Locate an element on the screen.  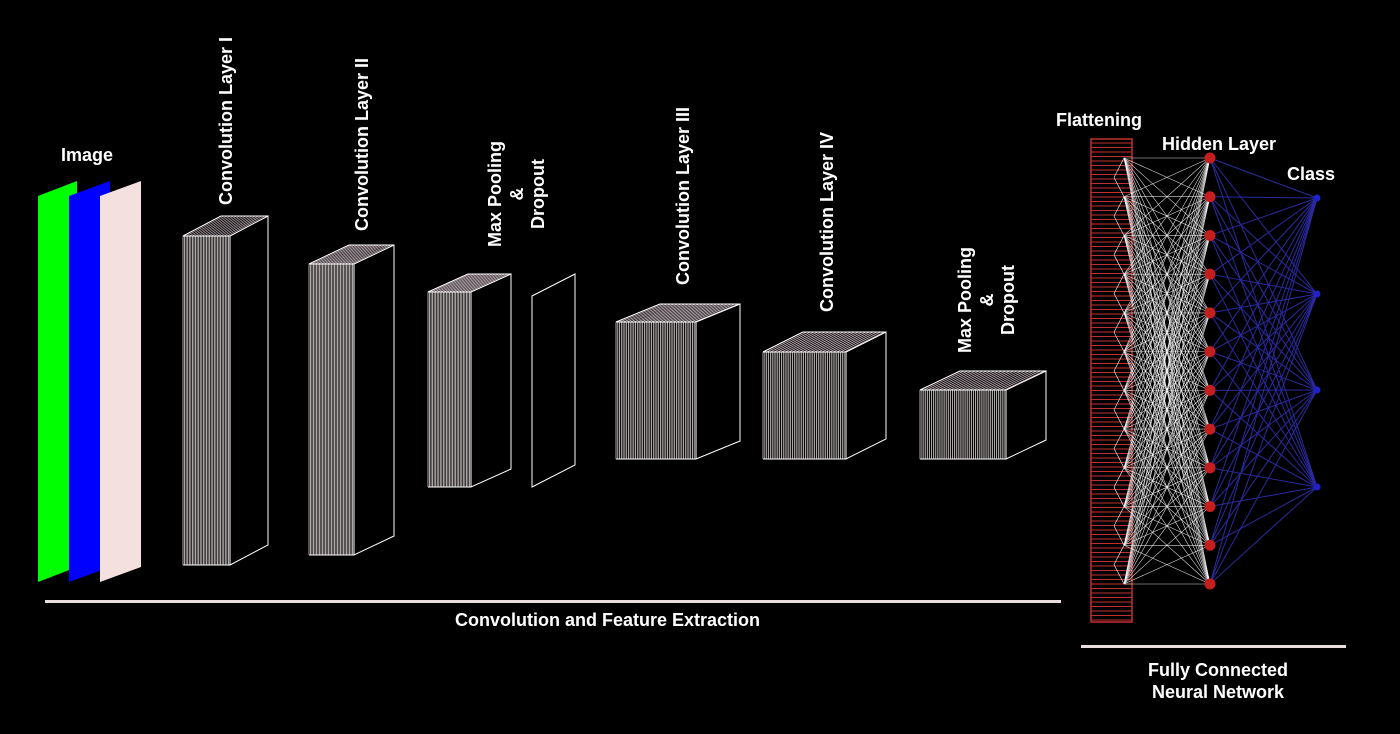
fully-connected-divider is located at coordinates (1213, 646).